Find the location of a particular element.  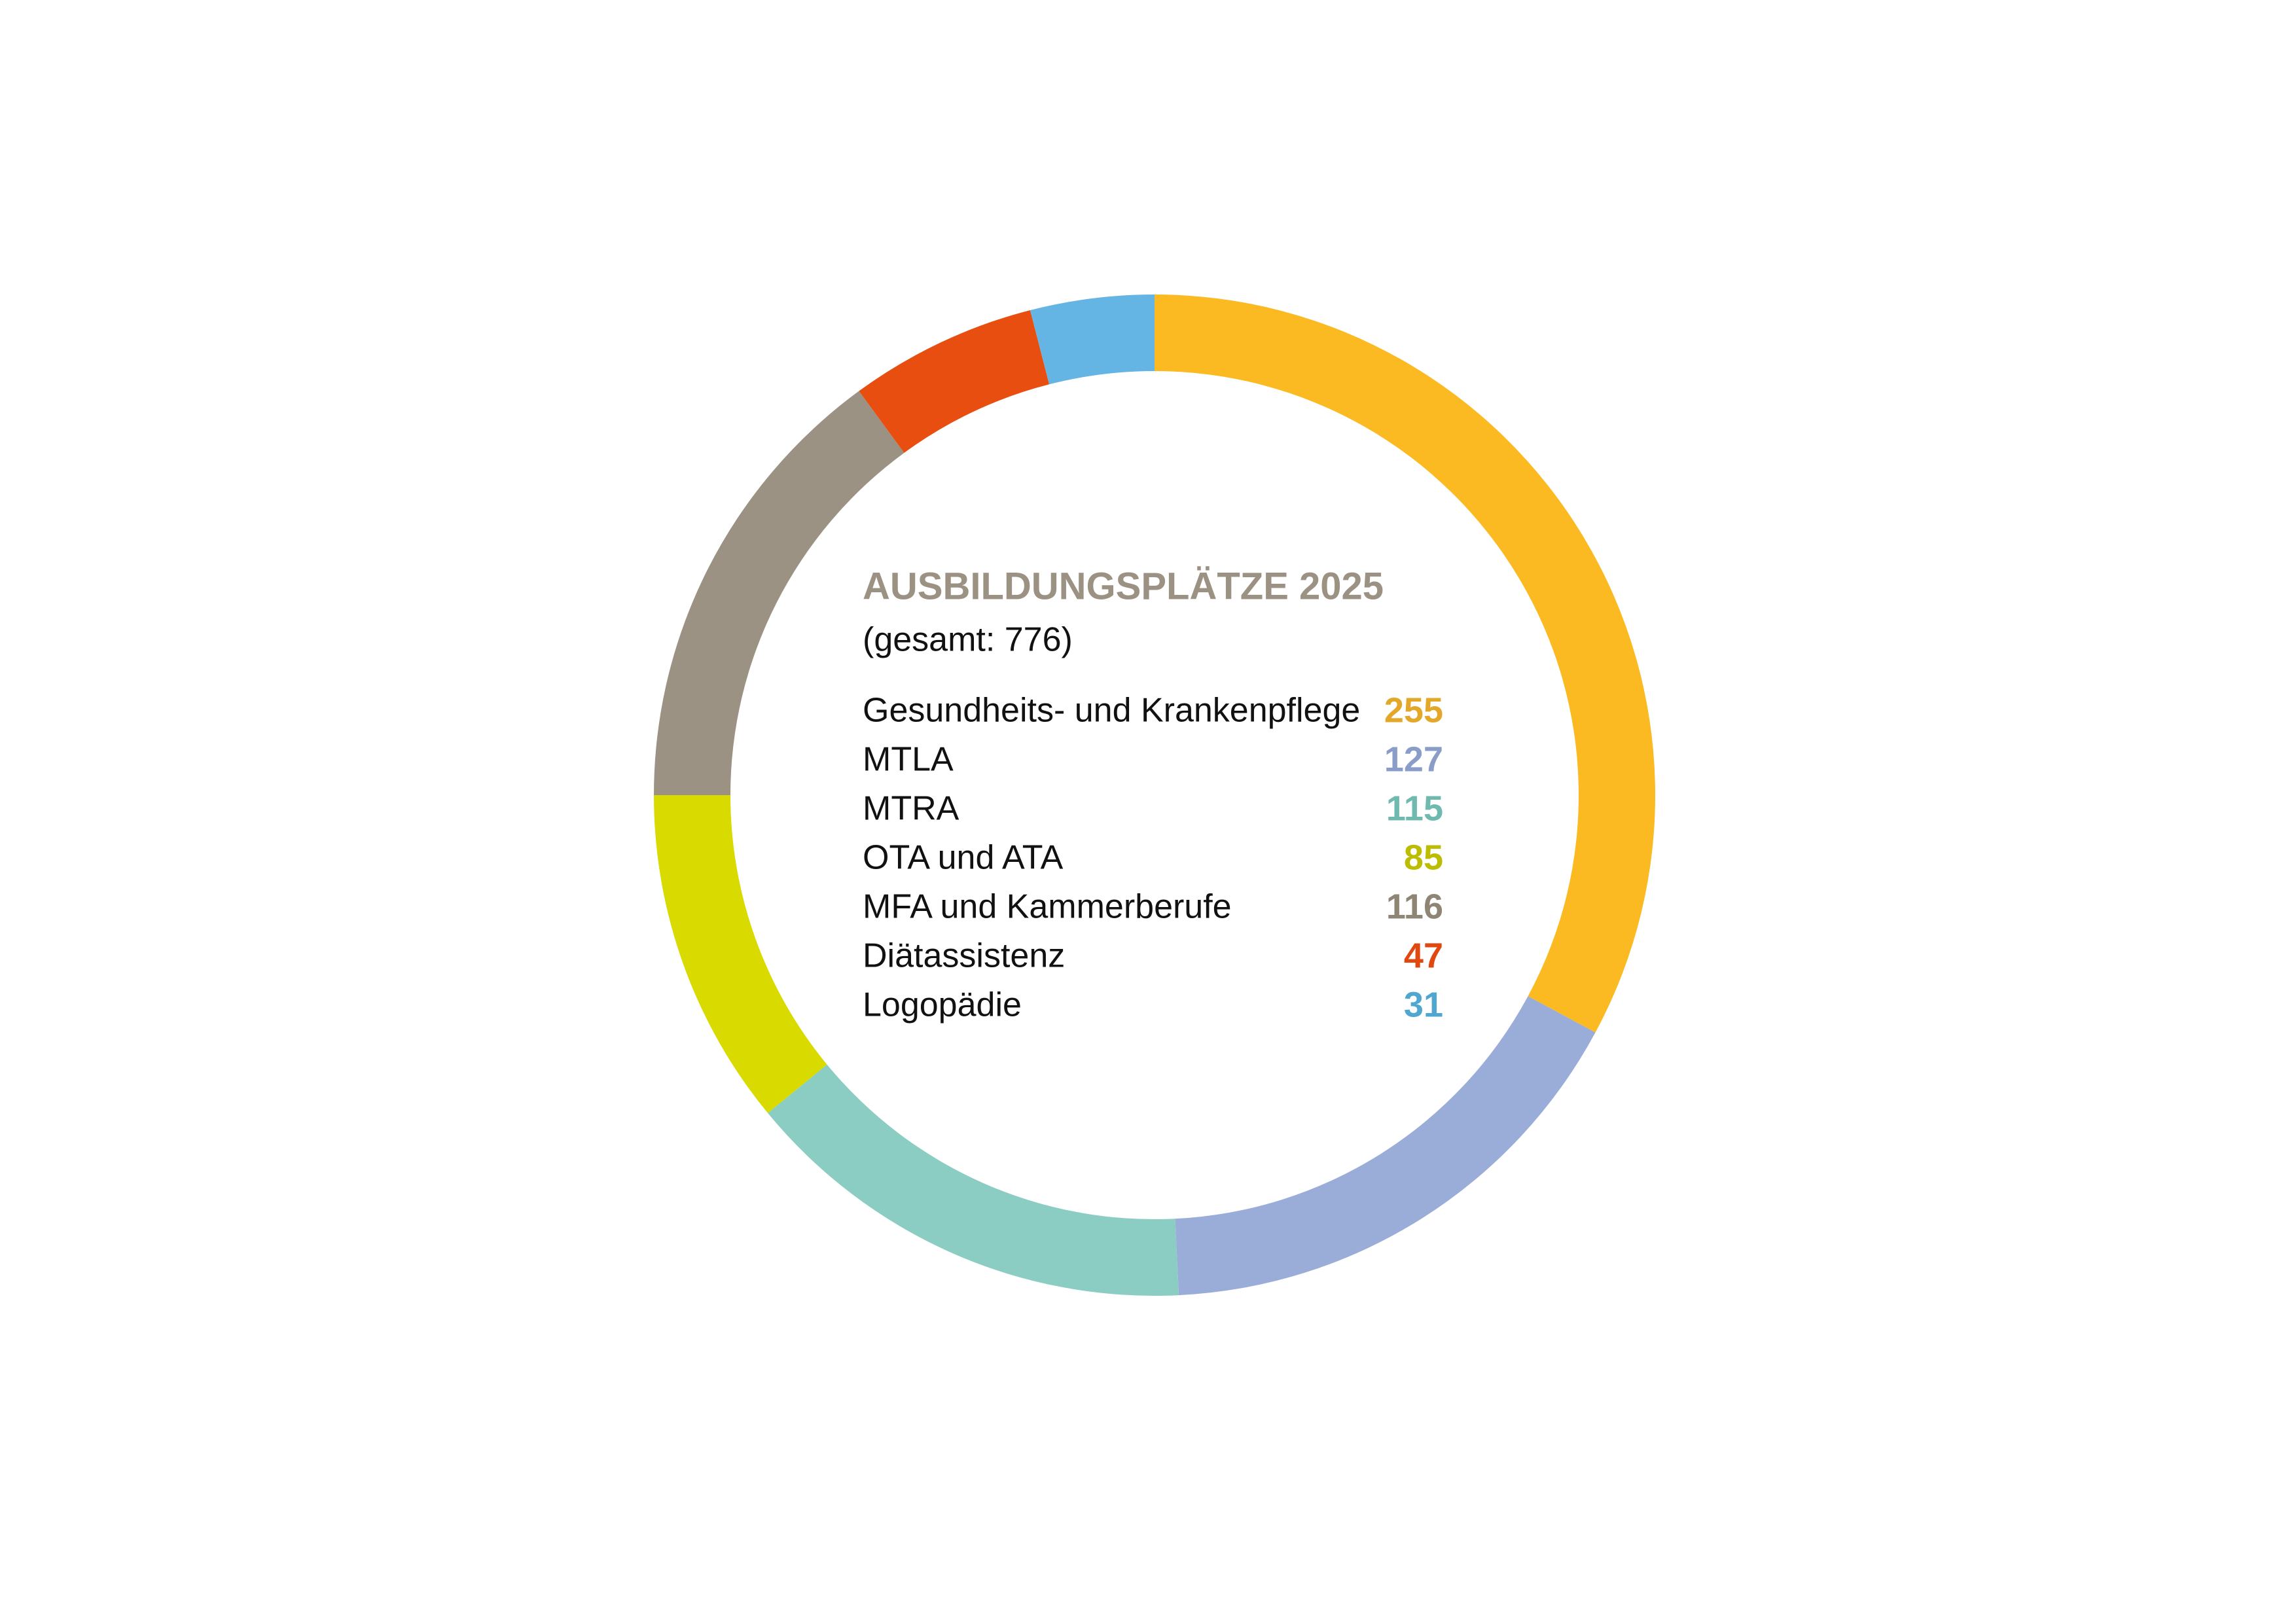

legend-label: OTA und ATA is located at coordinates (963, 858).